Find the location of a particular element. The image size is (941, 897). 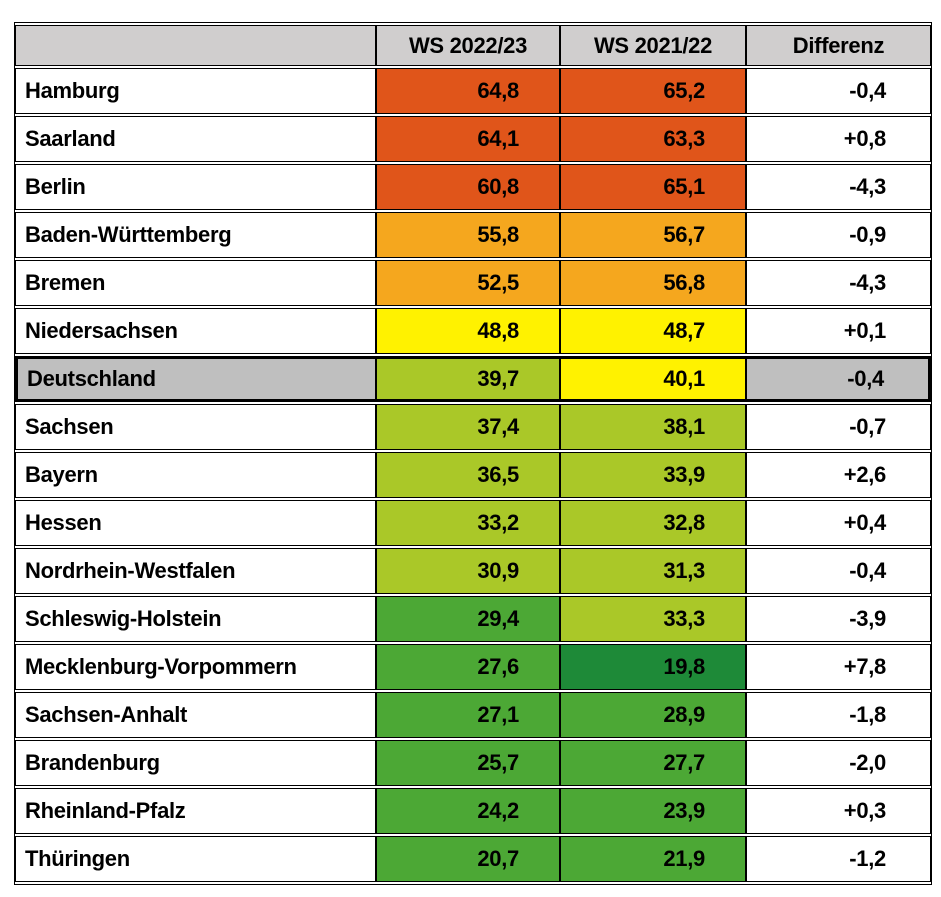

table-row: Deutschland 39,7 40,1 -0,4 is located at coordinates (473, 379).